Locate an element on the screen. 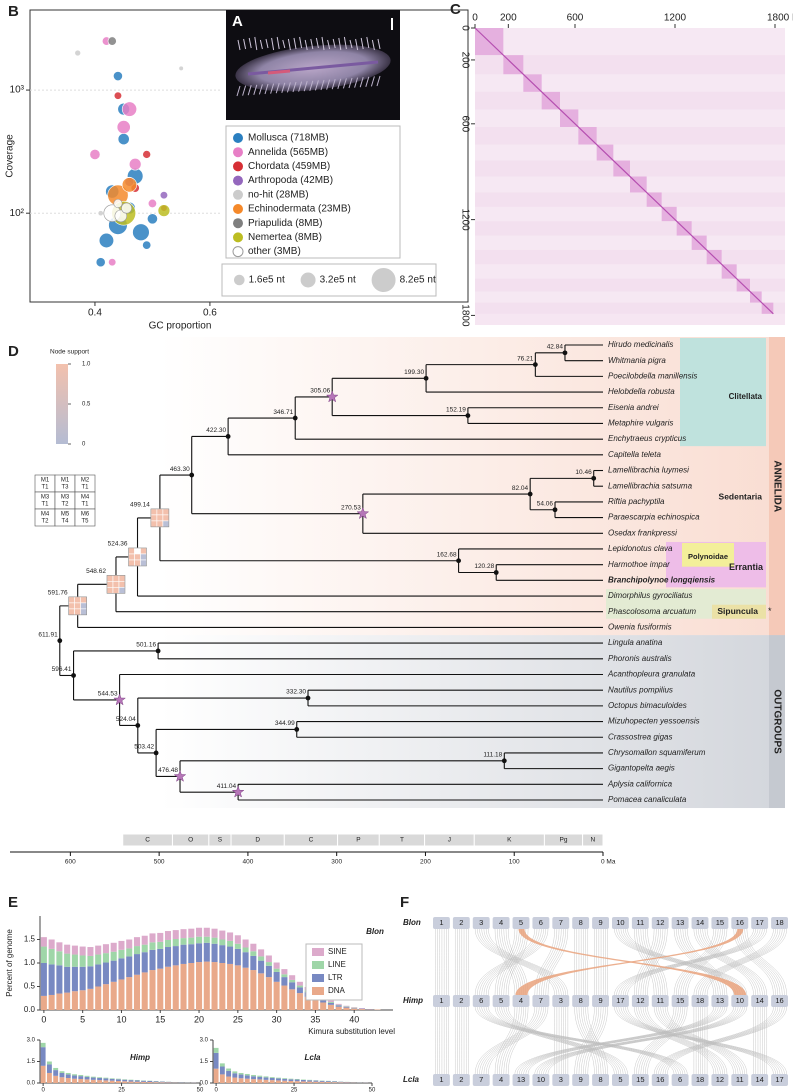 The height and width of the screenshot is (1092, 793). legend-label: LTR is located at coordinates (335, 977).